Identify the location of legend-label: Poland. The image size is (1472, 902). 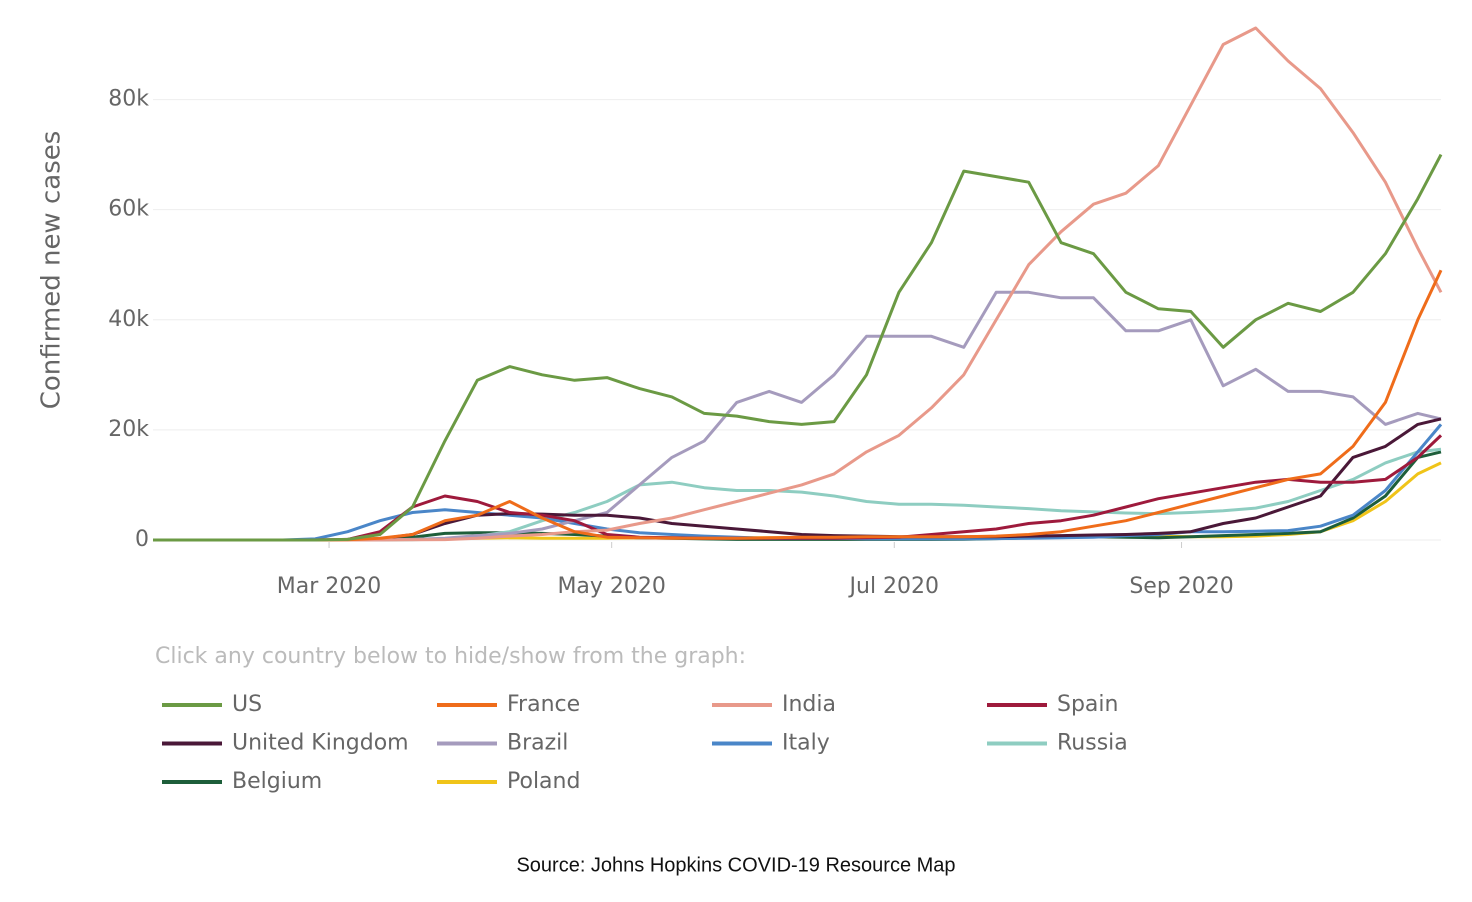
(543, 781).